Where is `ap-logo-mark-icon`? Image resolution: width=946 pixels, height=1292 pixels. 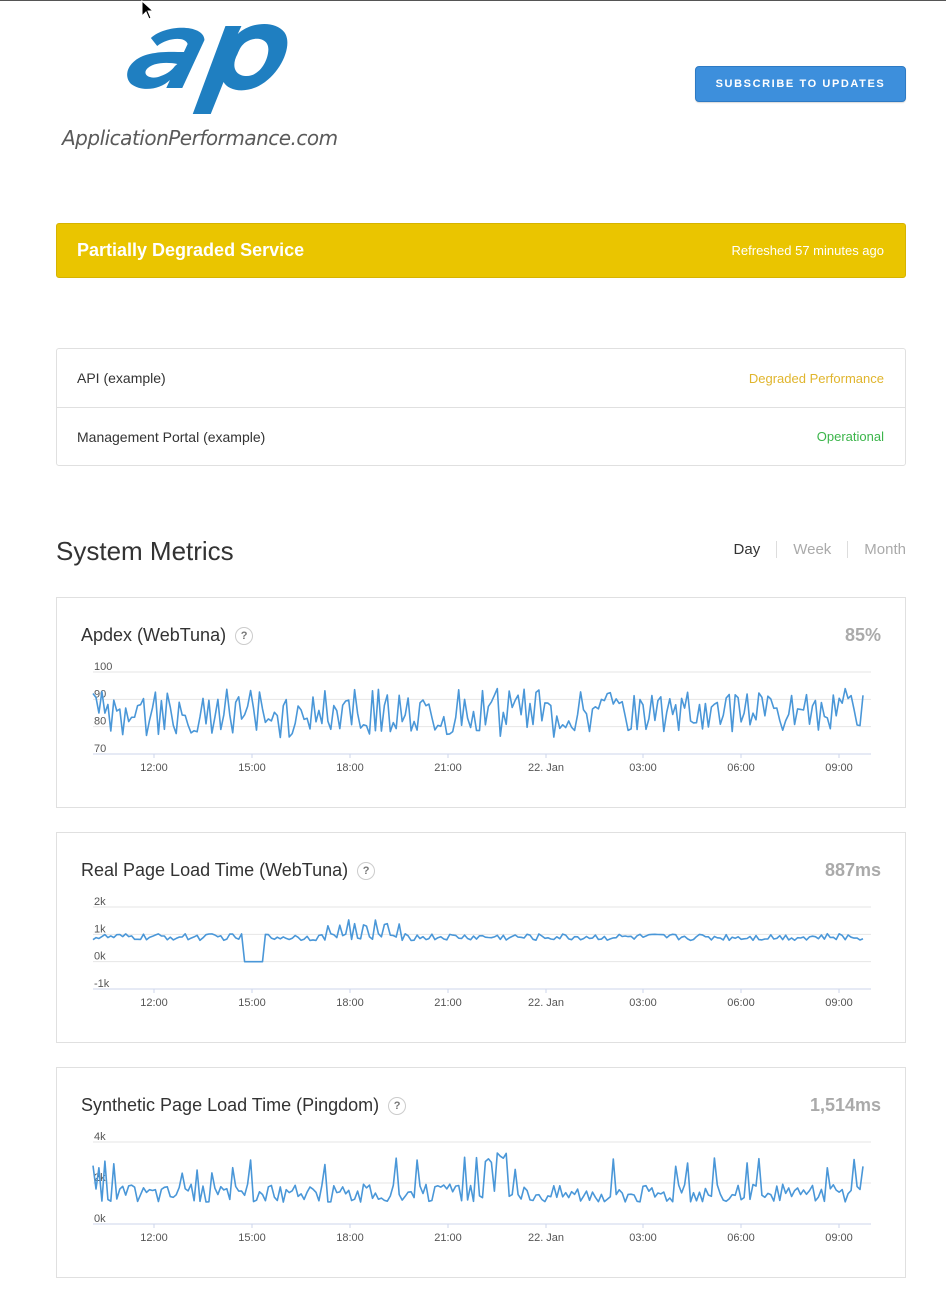
ap-logo-mark-icon is located at coordinates (207, 69).